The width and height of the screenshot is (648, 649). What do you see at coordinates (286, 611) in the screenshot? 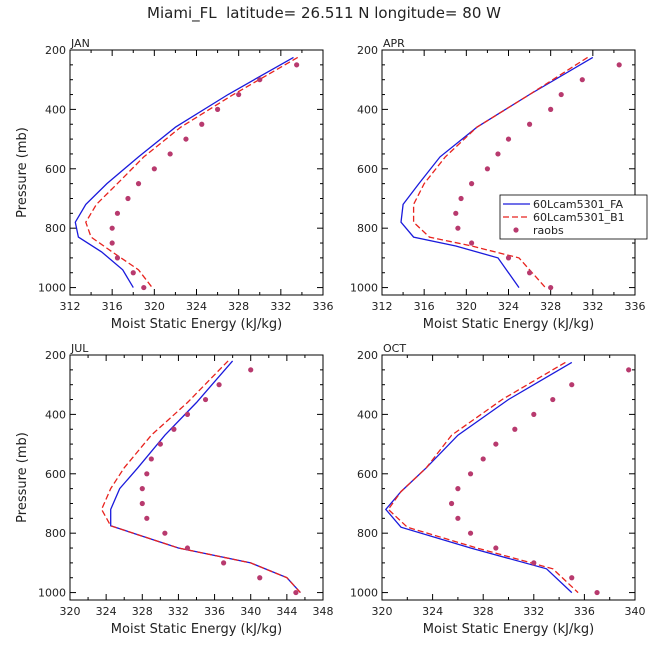
I see `x-tick-label: 344` at bounding box center [286, 611].